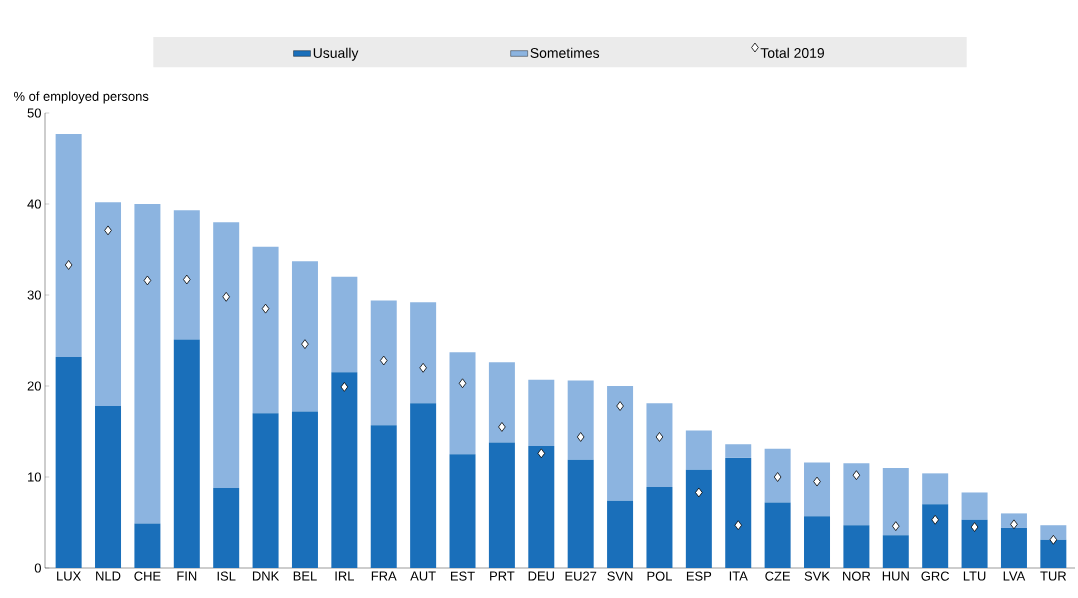 This screenshot has width=1078, height=598. Describe the element at coordinates (226, 576) in the screenshot. I see `x-tick-label: ISL` at that location.